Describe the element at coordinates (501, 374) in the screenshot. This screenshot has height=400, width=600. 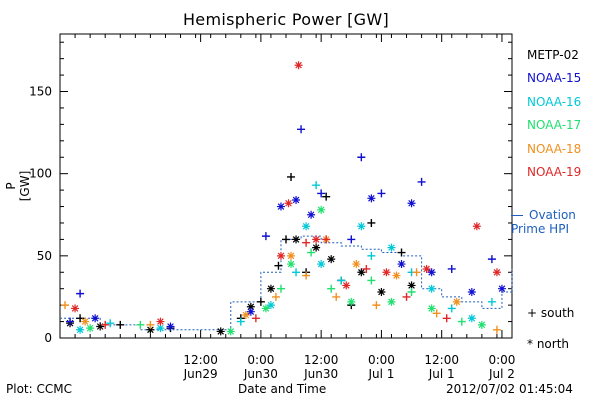
I see `x-tick-date: Jul 2` at that location.